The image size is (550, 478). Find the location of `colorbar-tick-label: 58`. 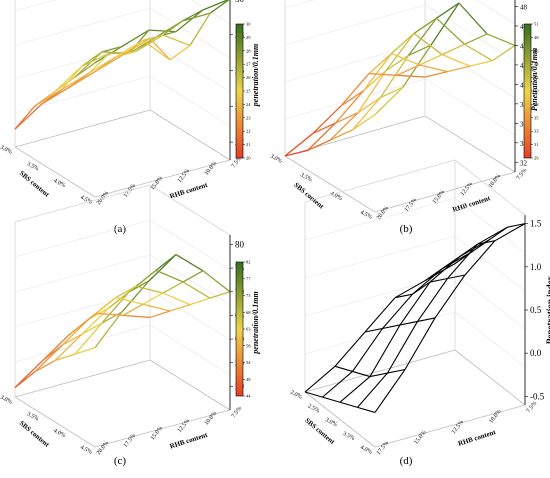

colorbar-tick-label: 58 is located at coordinates (248, 345).